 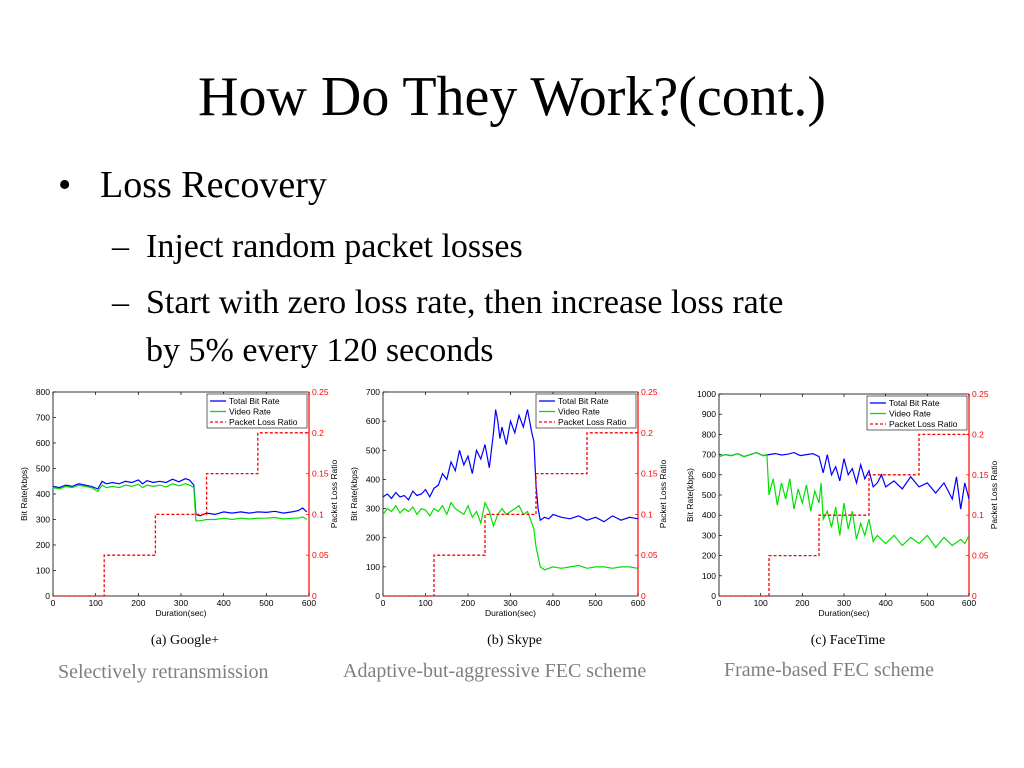 What do you see at coordinates (185, 640) in the screenshot?
I see `panel-label: (a) Google+` at bounding box center [185, 640].